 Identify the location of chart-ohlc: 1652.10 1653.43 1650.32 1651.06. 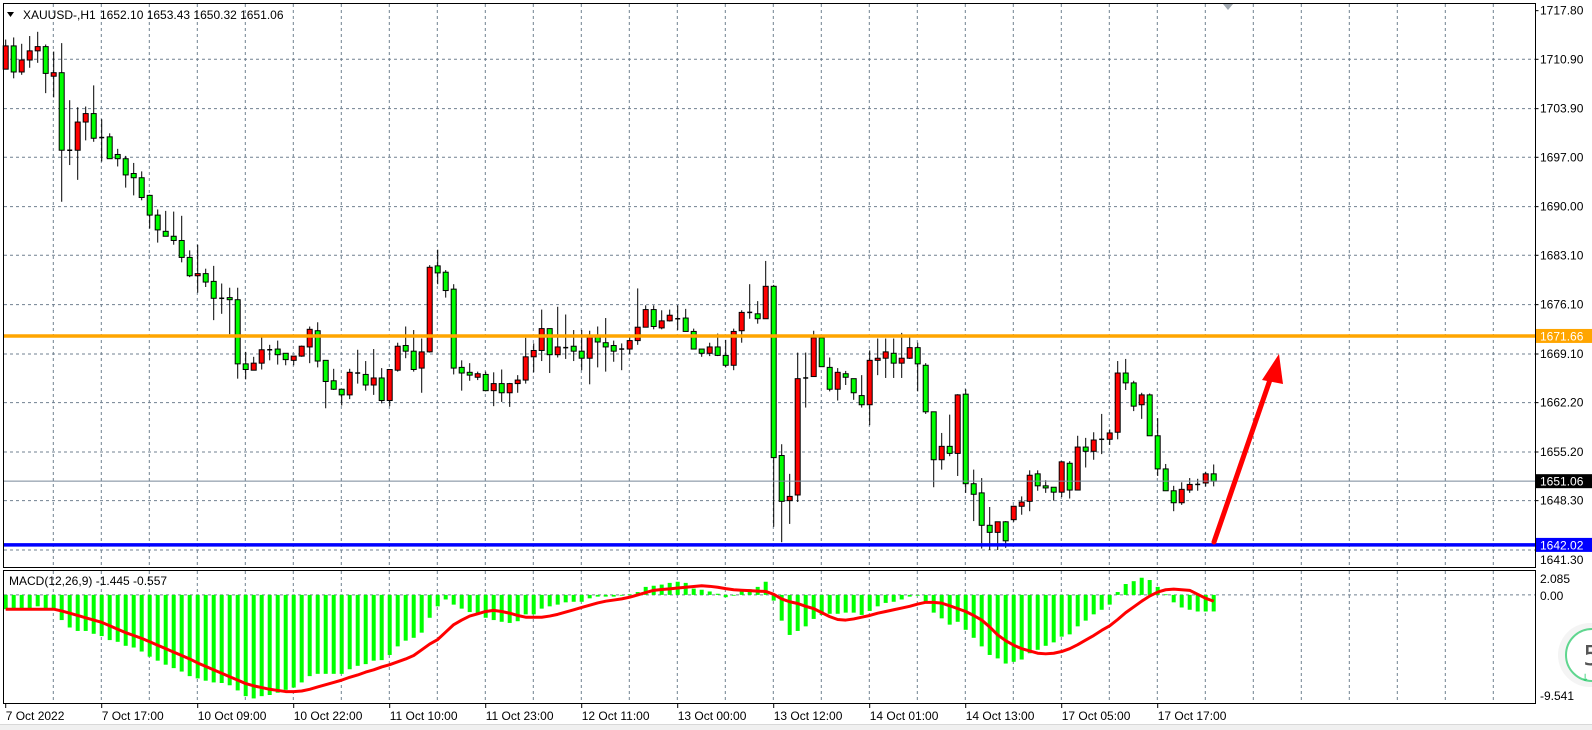
(192, 15).